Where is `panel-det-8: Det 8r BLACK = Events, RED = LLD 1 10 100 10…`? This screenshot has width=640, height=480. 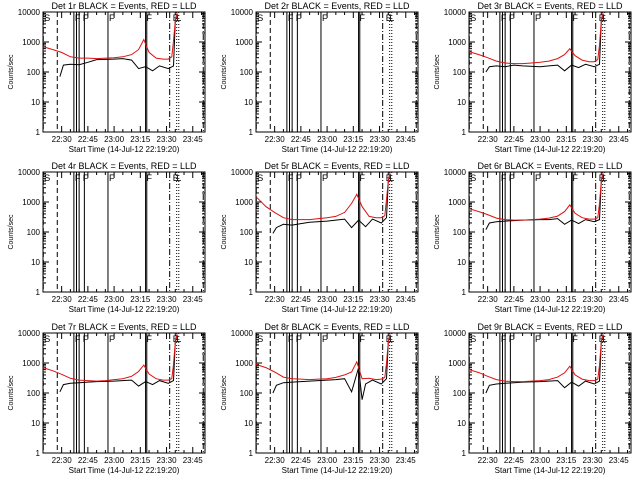
panel-det-8: Det 8r BLACK = Events, RED = LLD 1 10 100 10… is located at coordinates (320, 398).